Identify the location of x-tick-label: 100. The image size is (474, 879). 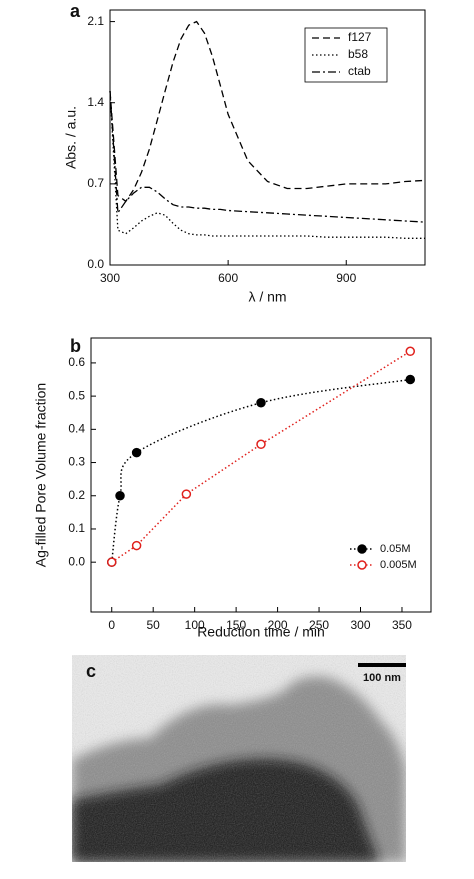
(195, 625).